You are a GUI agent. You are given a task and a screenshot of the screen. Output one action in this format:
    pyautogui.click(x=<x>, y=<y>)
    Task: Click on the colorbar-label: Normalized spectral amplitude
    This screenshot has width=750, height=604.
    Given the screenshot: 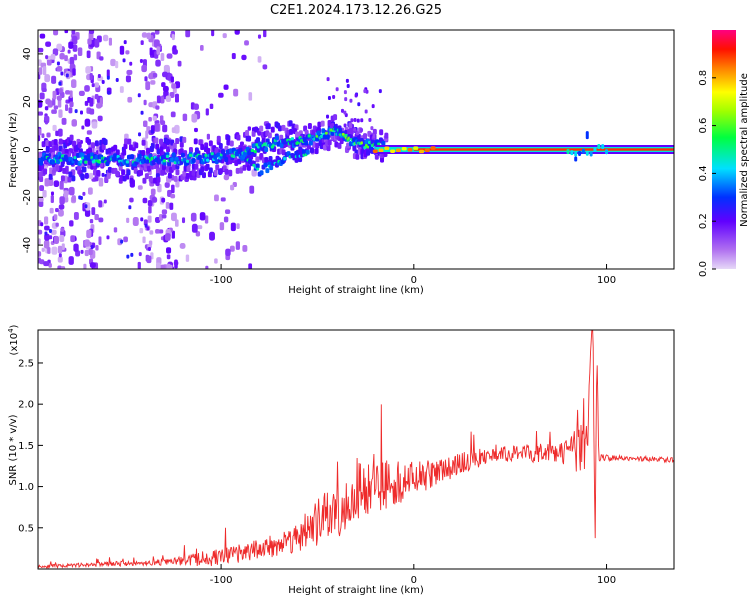 What is the action you would take?
    pyautogui.click(x=744, y=150)
    